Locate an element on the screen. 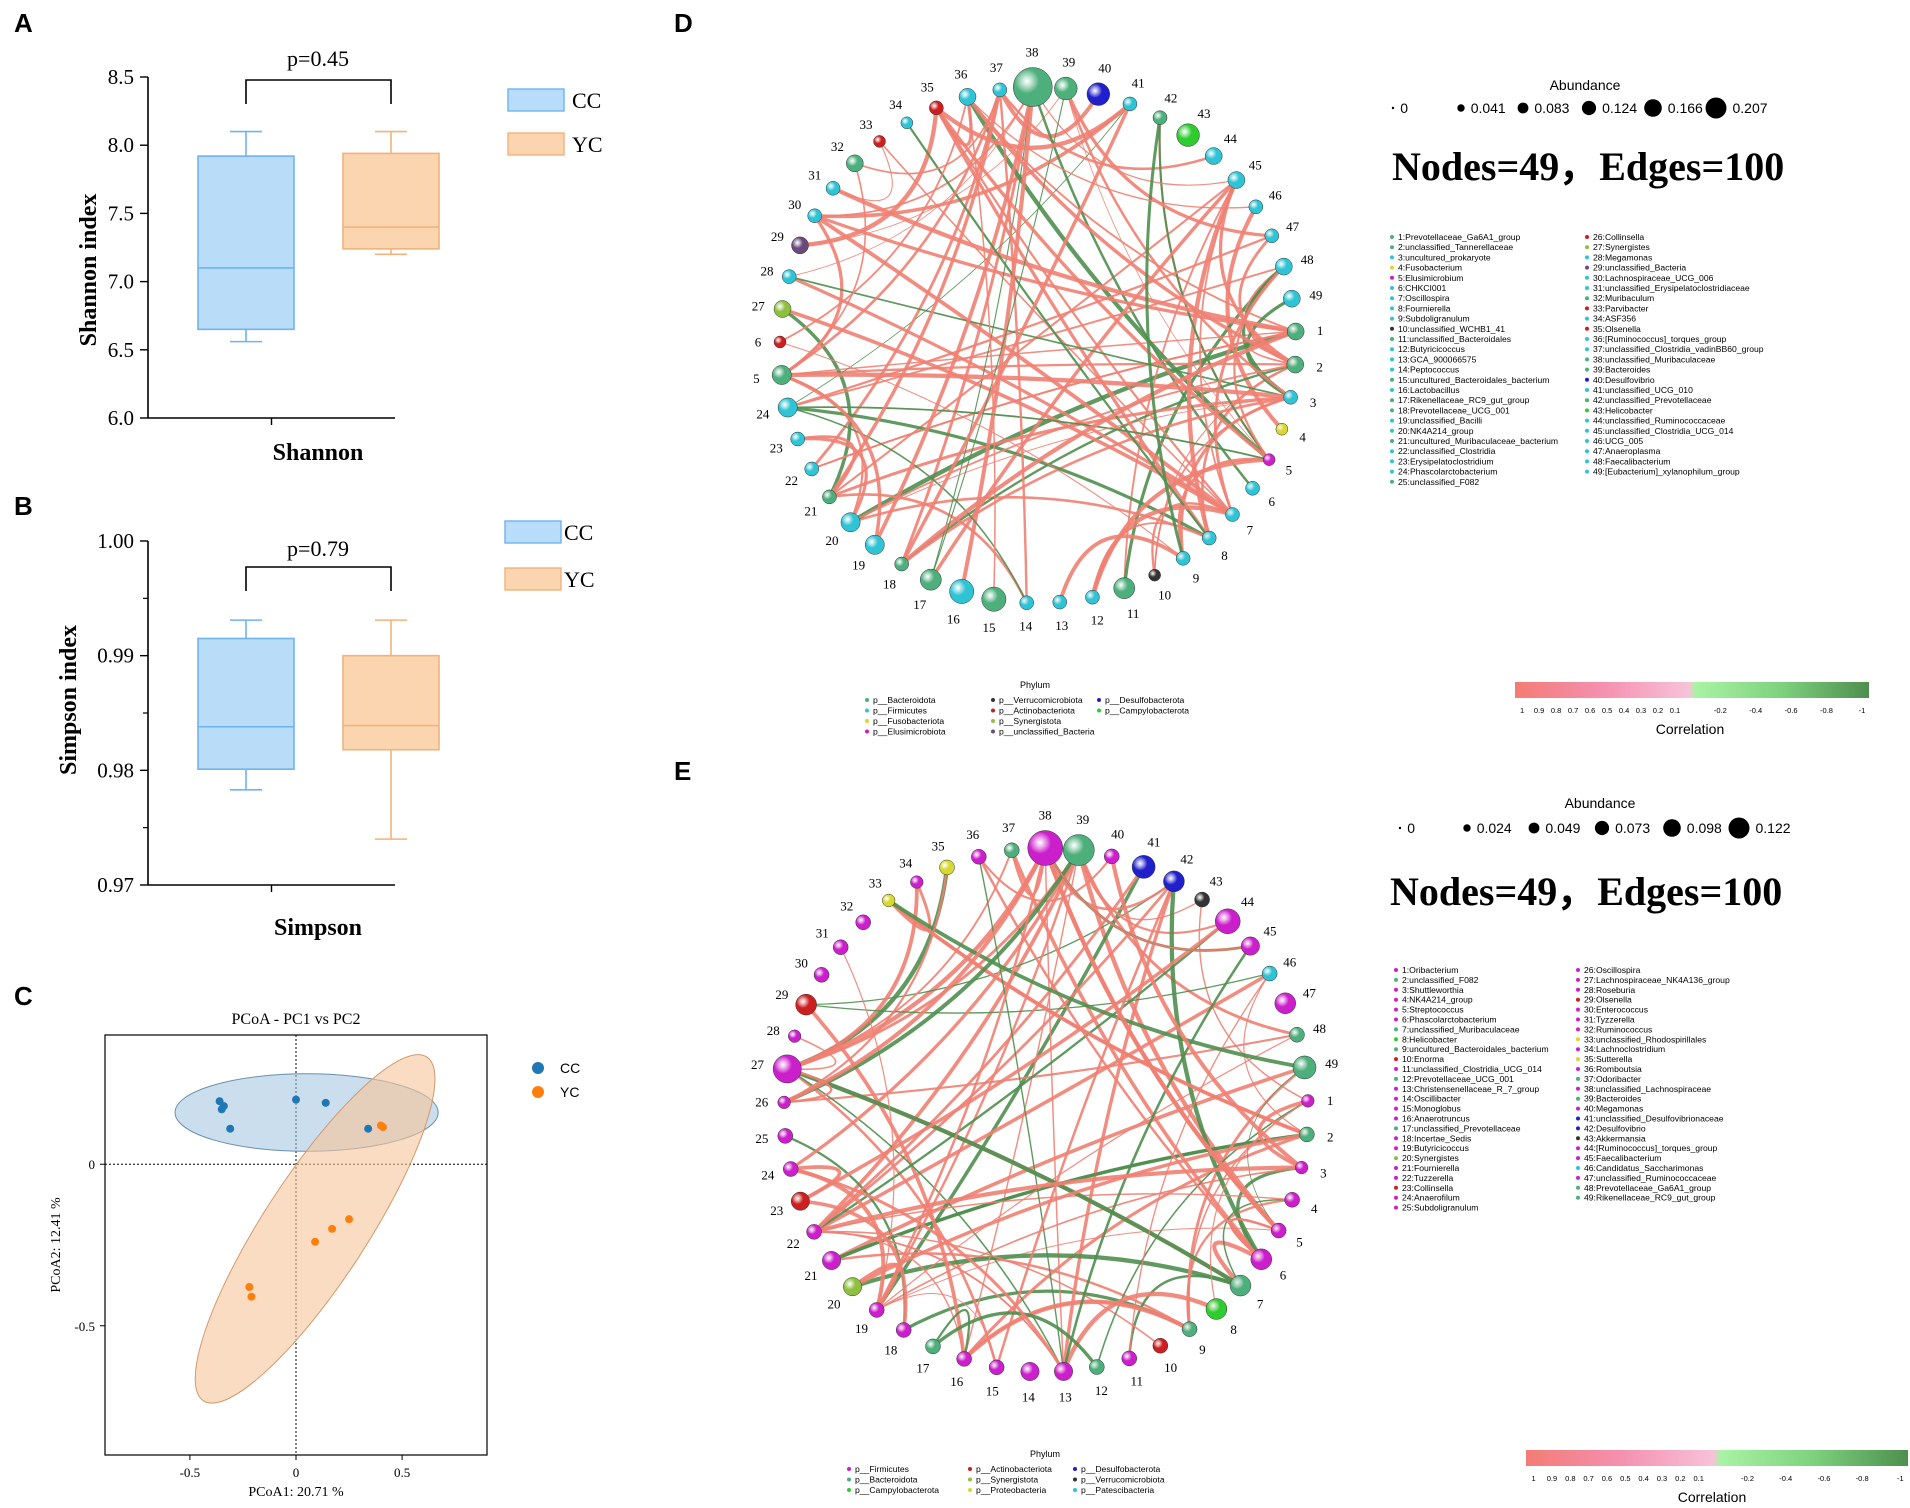 The width and height of the screenshot is (1910, 1508). node-label: 38 is located at coordinates (1045, 815).